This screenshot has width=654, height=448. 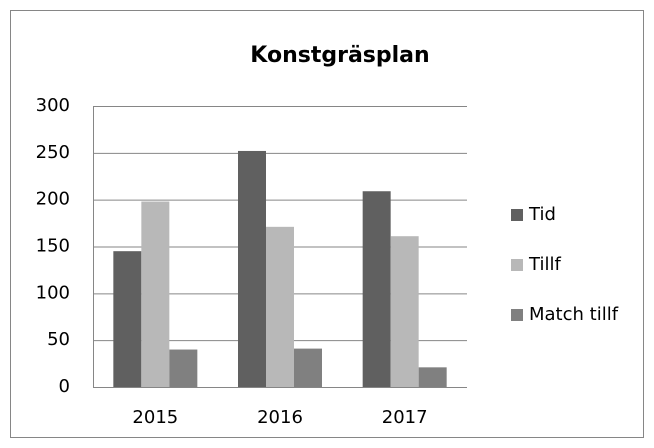 What do you see at coordinates (53, 199) in the screenshot?
I see `y-tick-label: 200` at bounding box center [53, 199].